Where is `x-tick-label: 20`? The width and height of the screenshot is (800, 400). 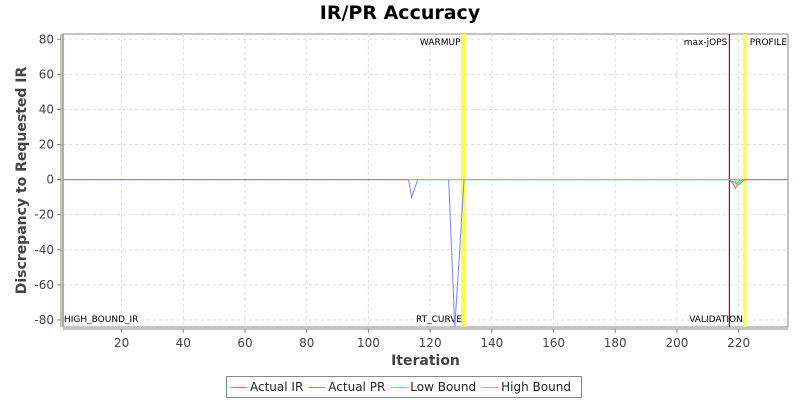
x-tick-label: 20 is located at coordinates (121, 343).